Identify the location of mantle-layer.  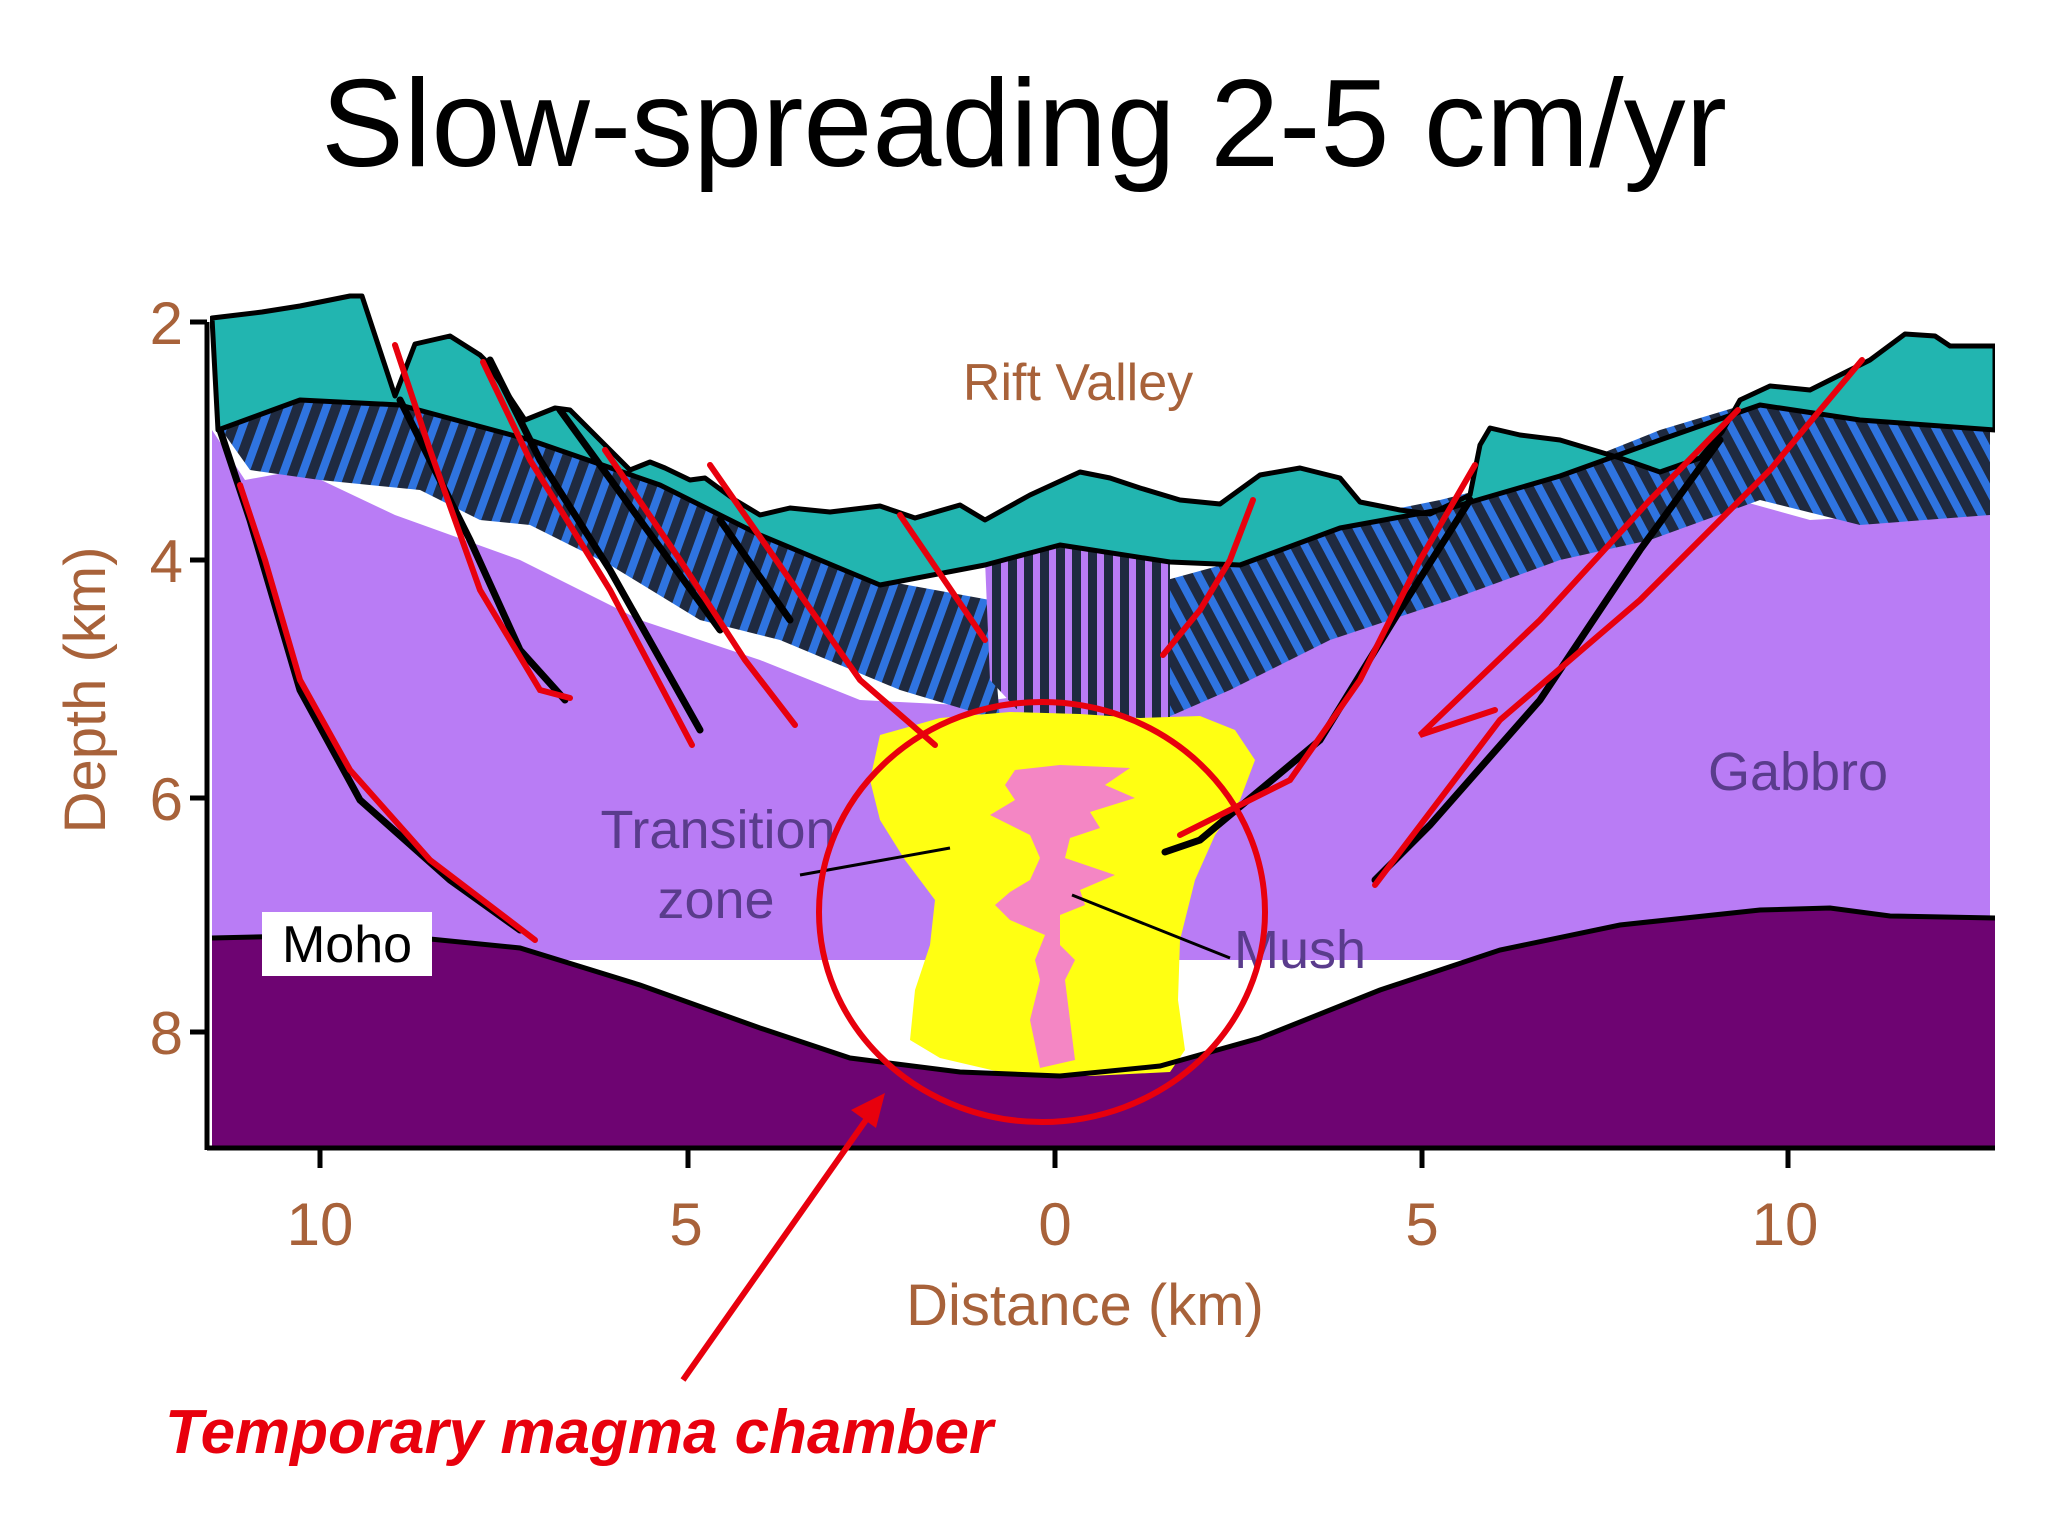
(1103, 1029).